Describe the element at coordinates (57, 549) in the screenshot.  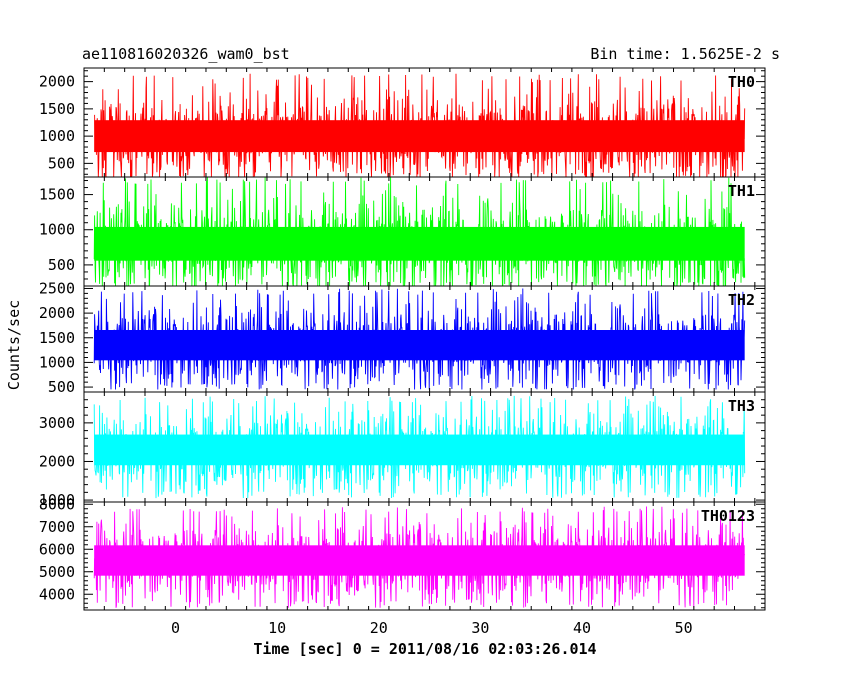
I see `y-tick-label: 6000` at that location.